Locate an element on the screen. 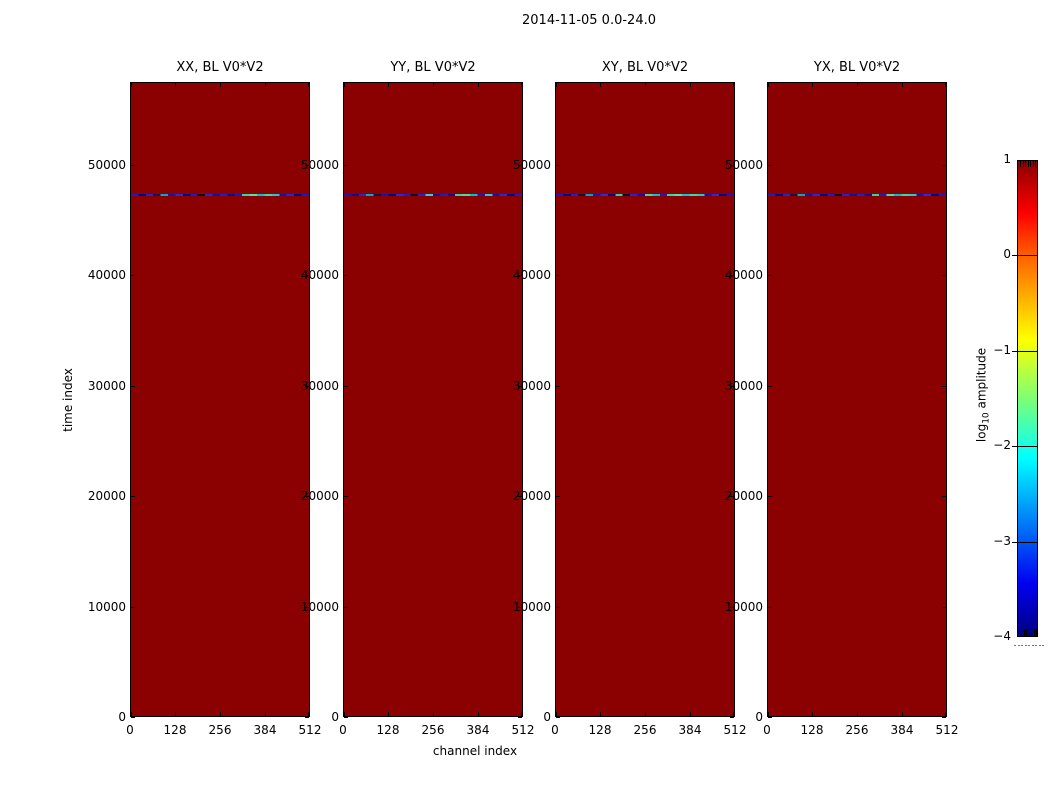 Image resolution: width=1050 pixels, height=800 pixels. colorbar is located at coordinates (1027, 398).